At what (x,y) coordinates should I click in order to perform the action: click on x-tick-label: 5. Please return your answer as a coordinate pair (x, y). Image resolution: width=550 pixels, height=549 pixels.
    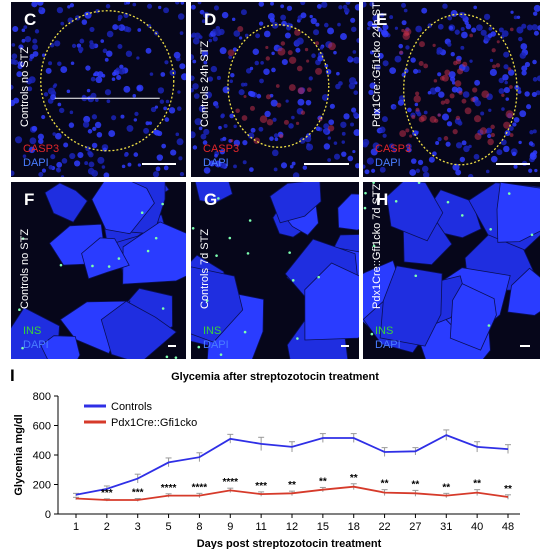
    Looking at the image, I should click on (169, 527).